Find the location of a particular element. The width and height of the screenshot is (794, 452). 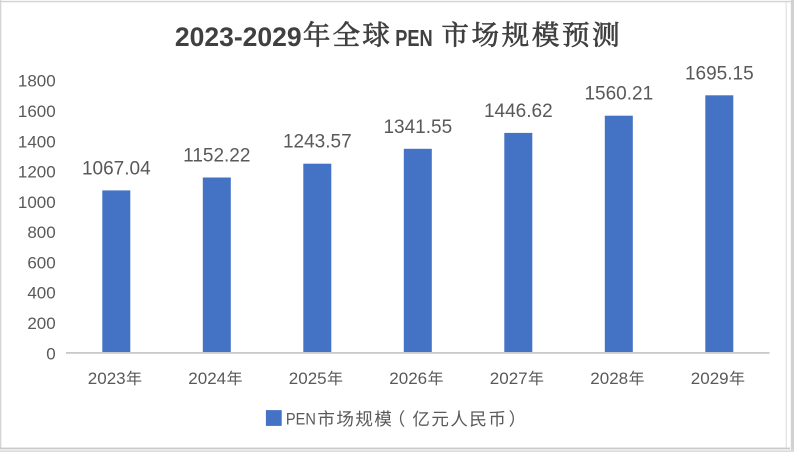

svg-text: 2029 is located at coordinates (710, 378).